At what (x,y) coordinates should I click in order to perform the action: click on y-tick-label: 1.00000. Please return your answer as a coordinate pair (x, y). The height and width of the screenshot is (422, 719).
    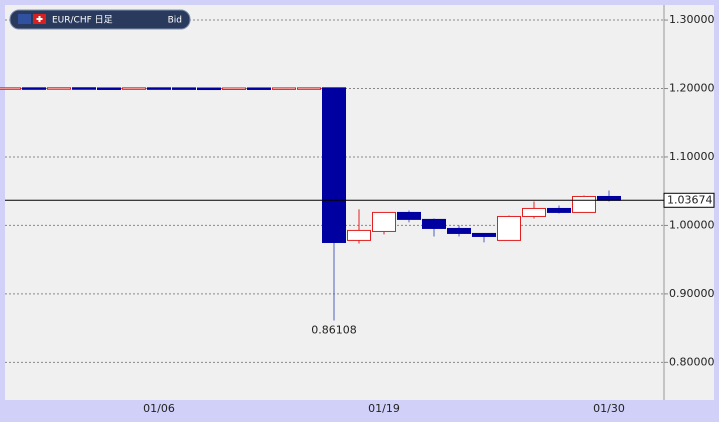
    Looking at the image, I should click on (692, 224).